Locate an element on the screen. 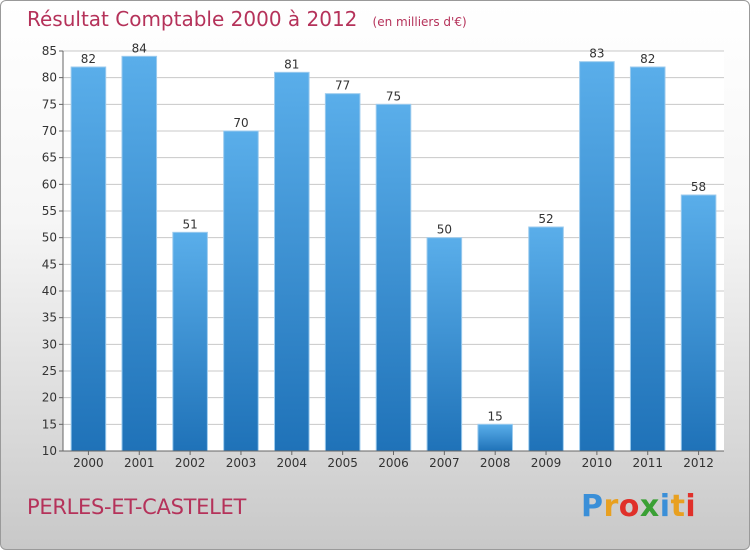 The width and height of the screenshot is (750, 550). data-label: 83 is located at coordinates (596, 54).